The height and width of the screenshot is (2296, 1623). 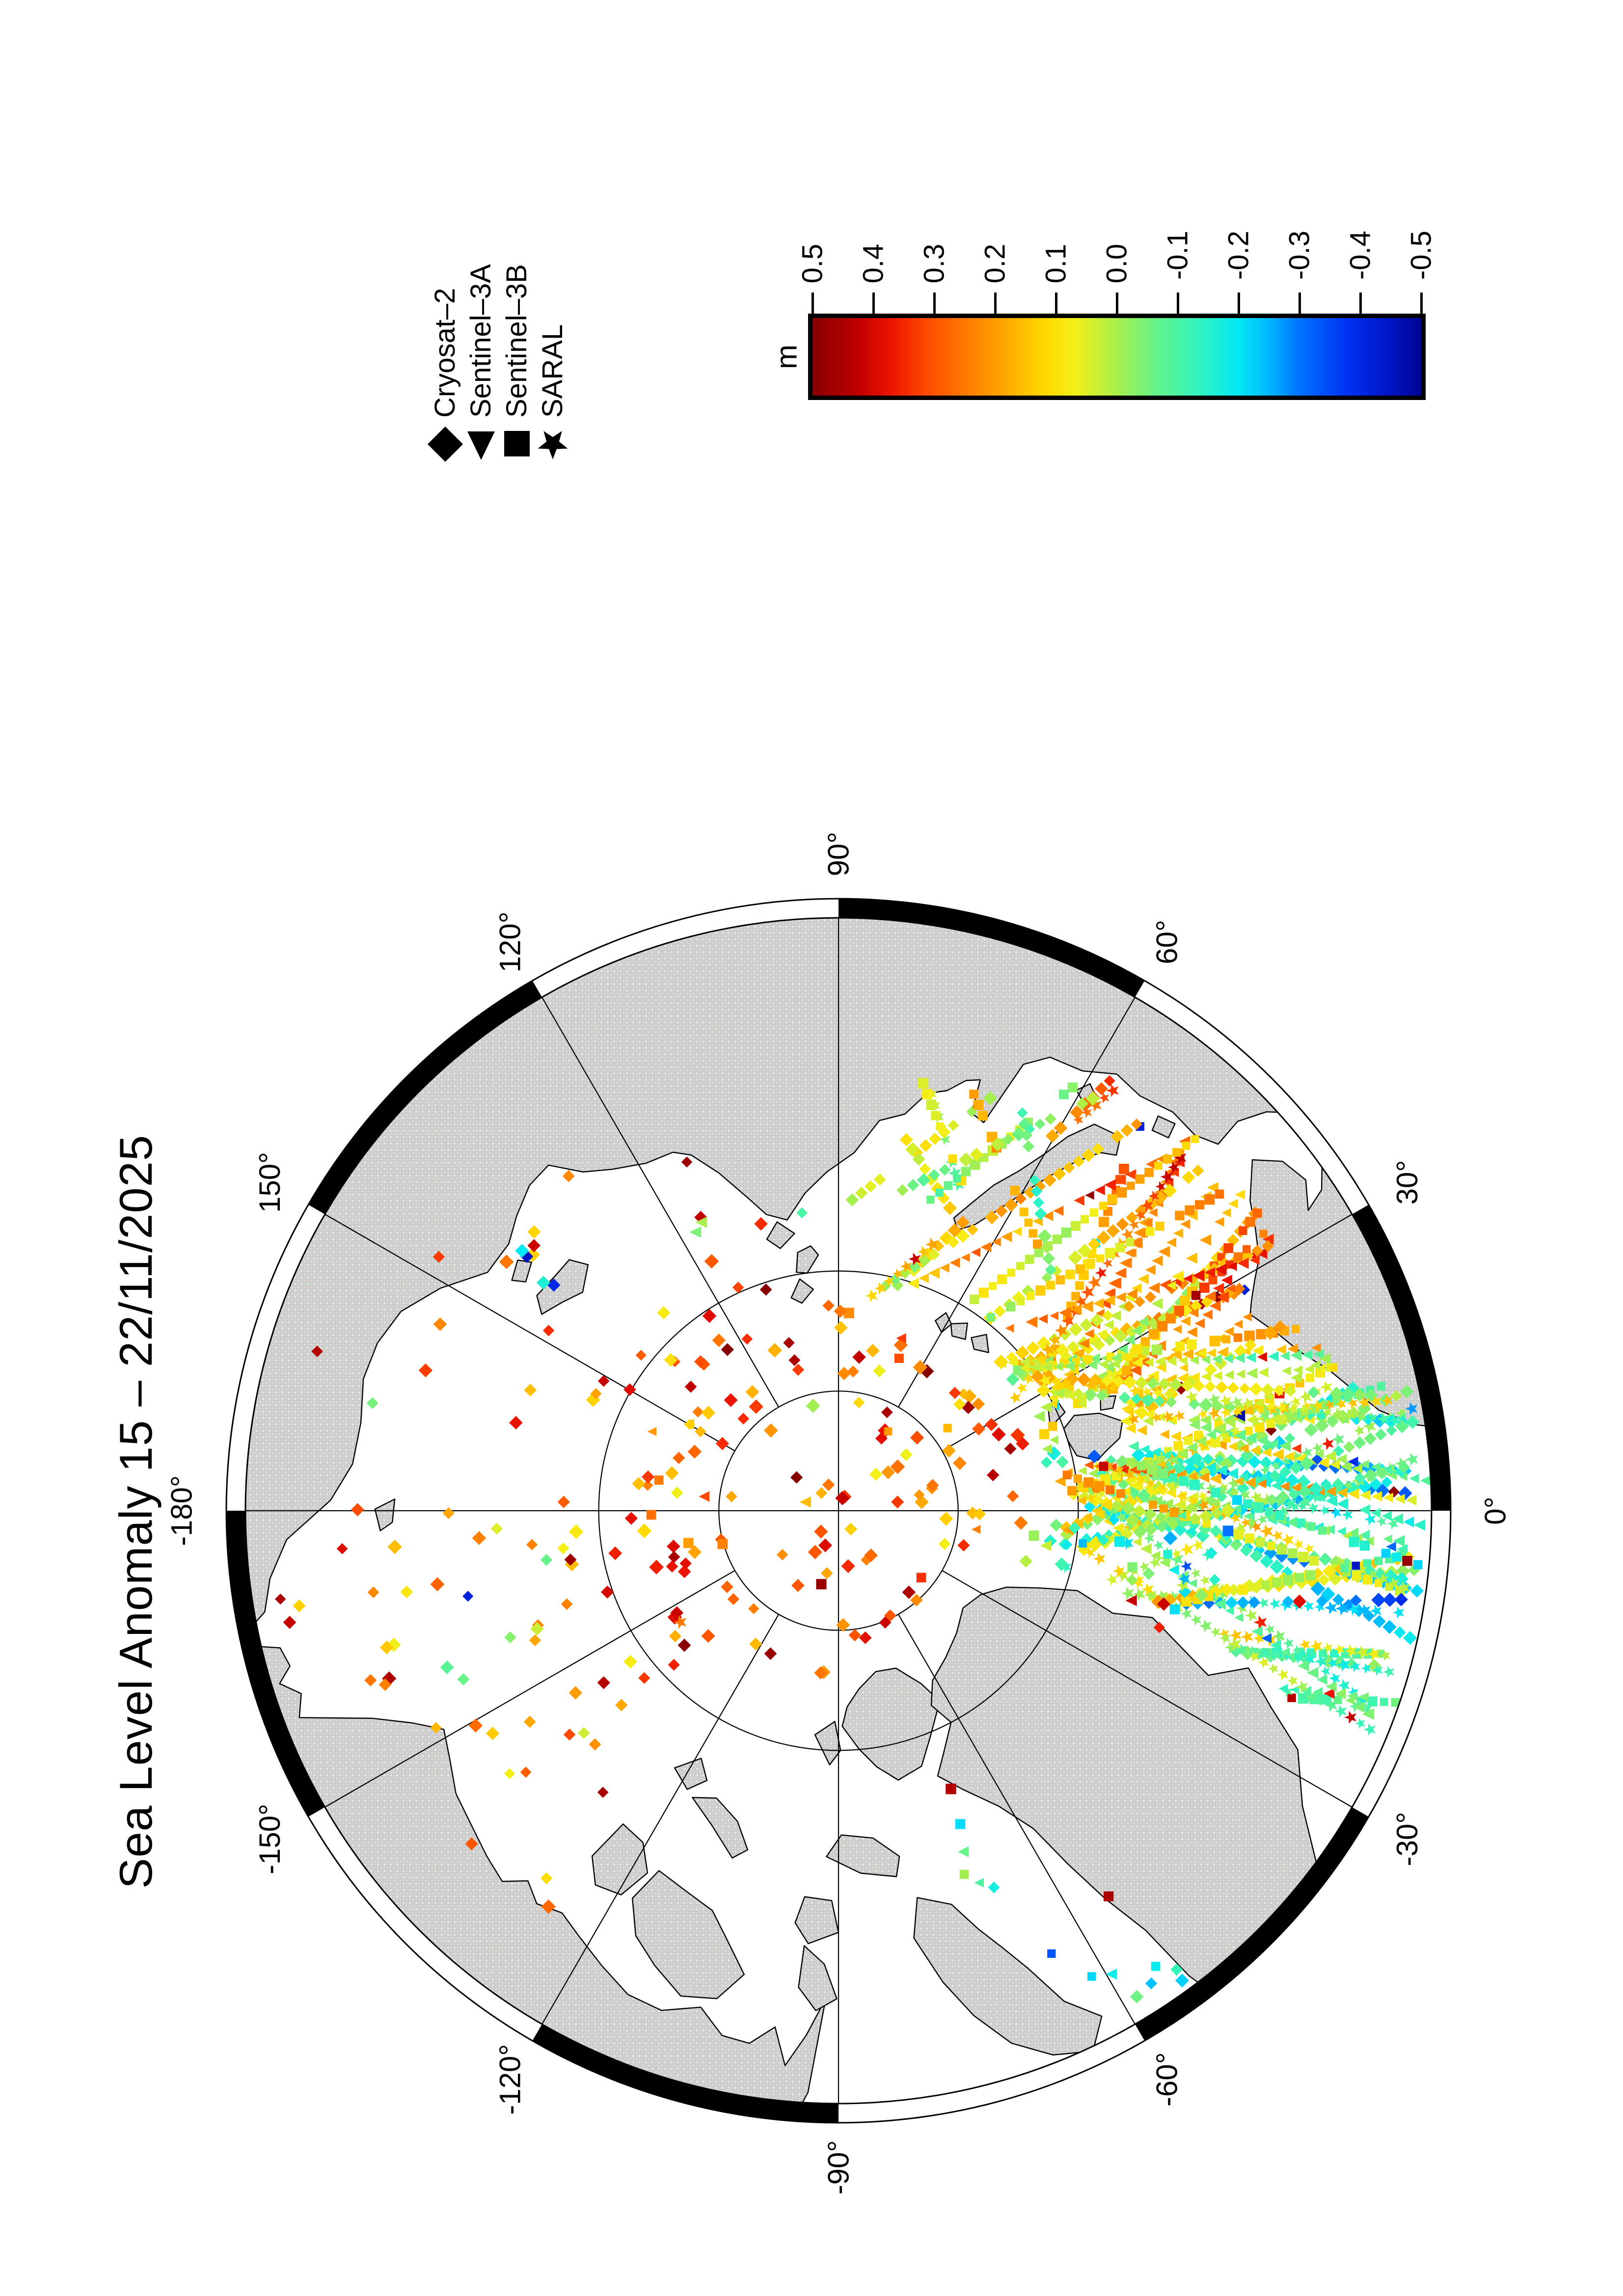 I want to click on legend: Cryosat–2 Sentinel–3A Sentinel–3B SARAL, so click(x=498, y=348).